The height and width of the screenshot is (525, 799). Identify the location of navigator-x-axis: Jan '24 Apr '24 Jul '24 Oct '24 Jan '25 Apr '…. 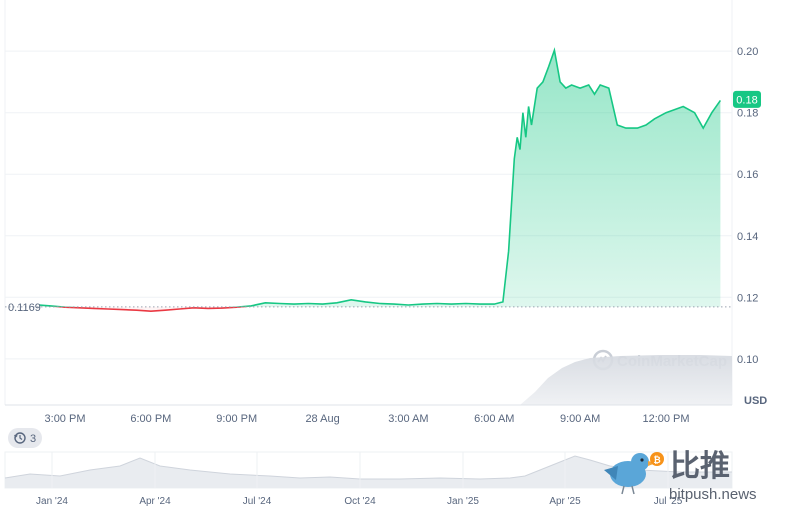
(359, 479).